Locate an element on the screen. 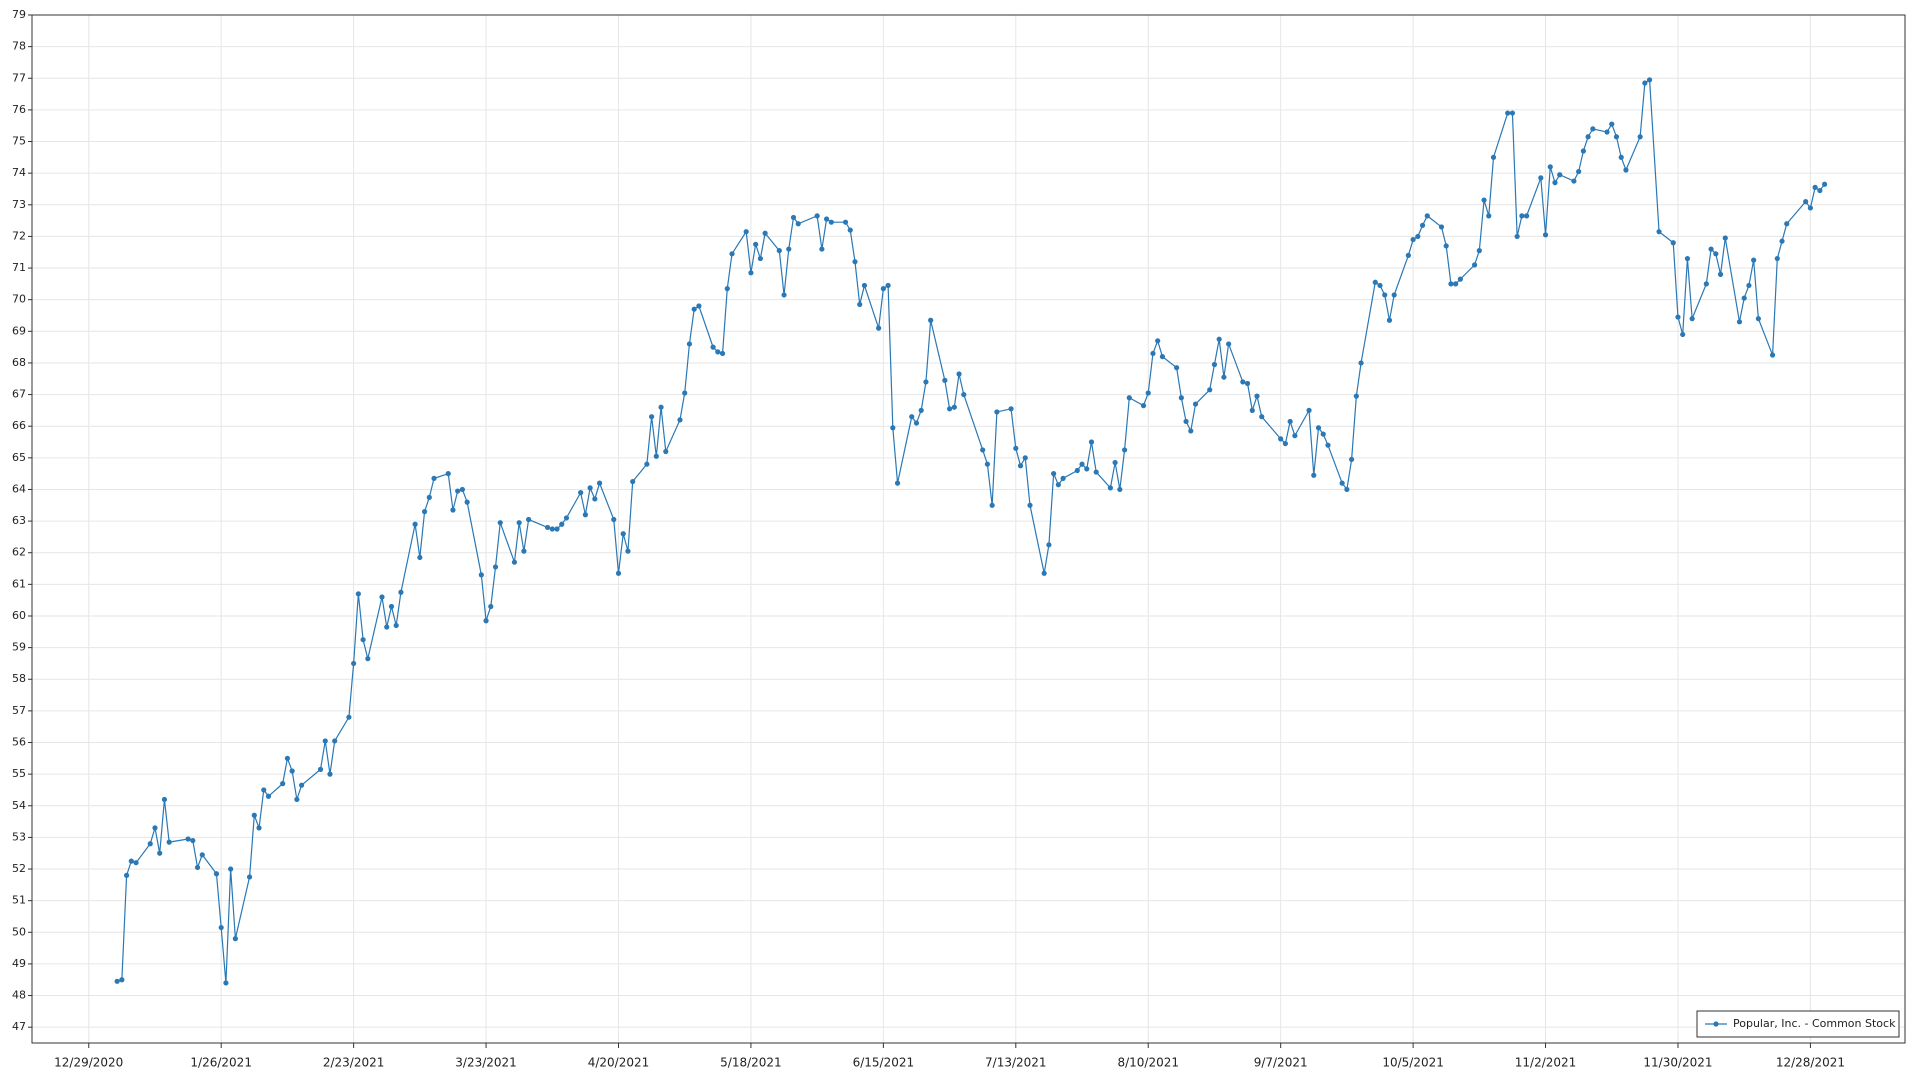 Image resolution: width=1920 pixels, height=1080 pixels. y-tick-label: 64 is located at coordinates (19, 488).